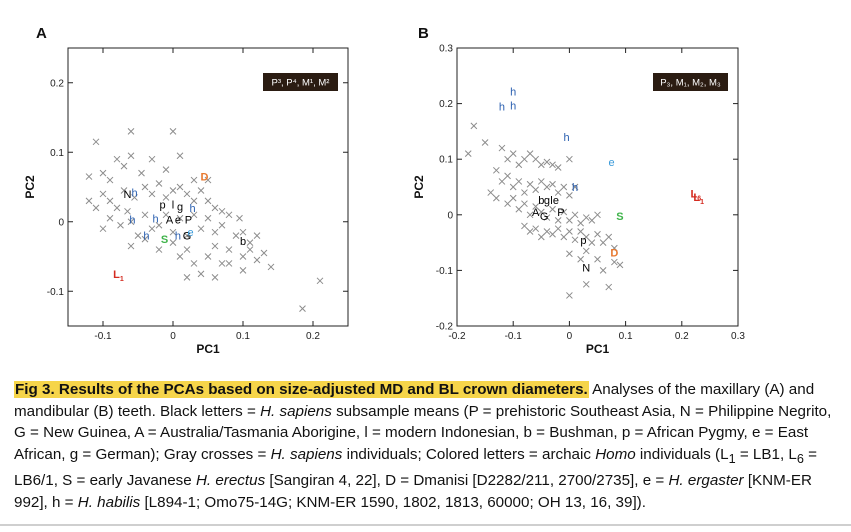  I want to click on caption-sapiens-2: H. sapiens, so click(306, 454).